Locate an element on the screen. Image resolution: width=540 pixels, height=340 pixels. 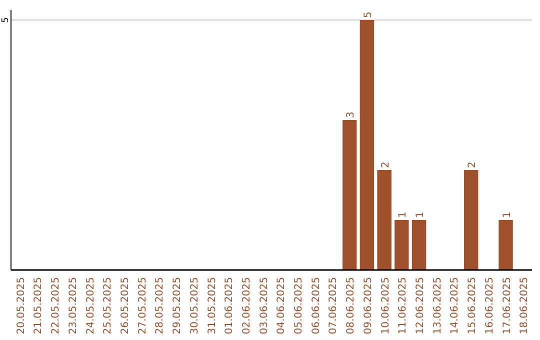
x-tick-label: 10.06.2025 is located at coordinates (386, 305).